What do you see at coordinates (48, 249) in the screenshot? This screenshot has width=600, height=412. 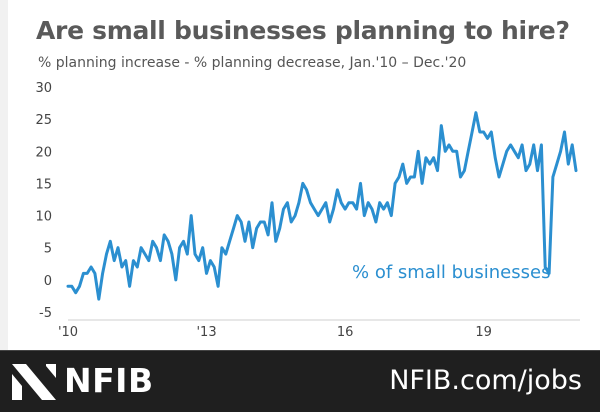 I see `y-tick-label: 5` at bounding box center [48, 249].